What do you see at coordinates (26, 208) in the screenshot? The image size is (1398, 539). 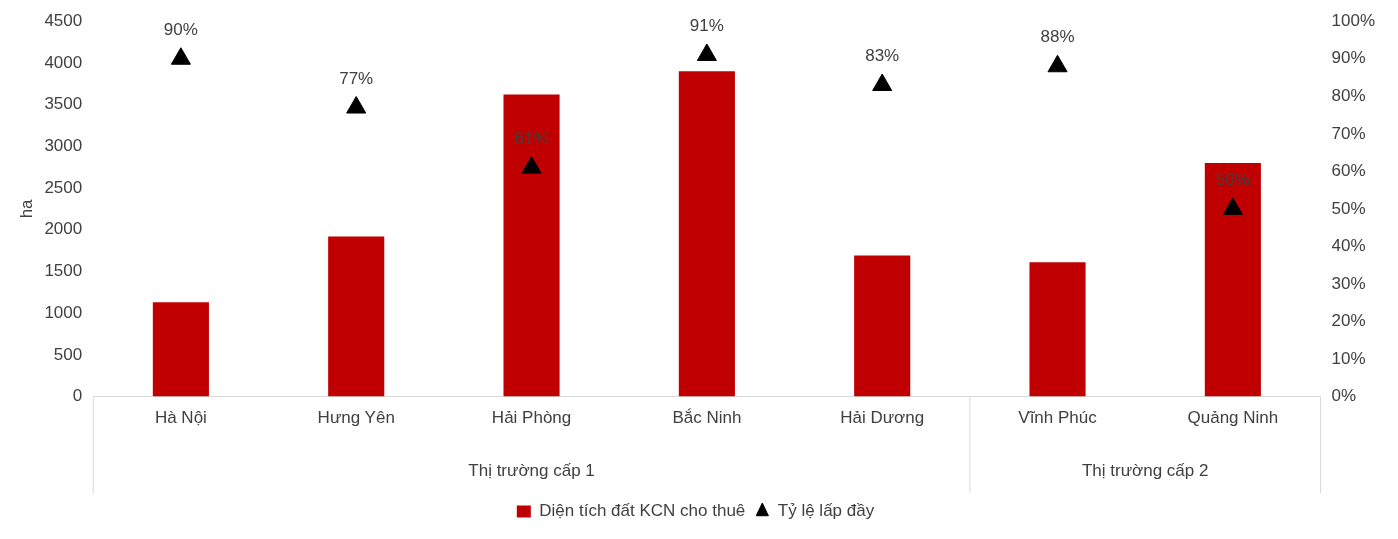 I see `y-axis-title: ha` at bounding box center [26, 208].